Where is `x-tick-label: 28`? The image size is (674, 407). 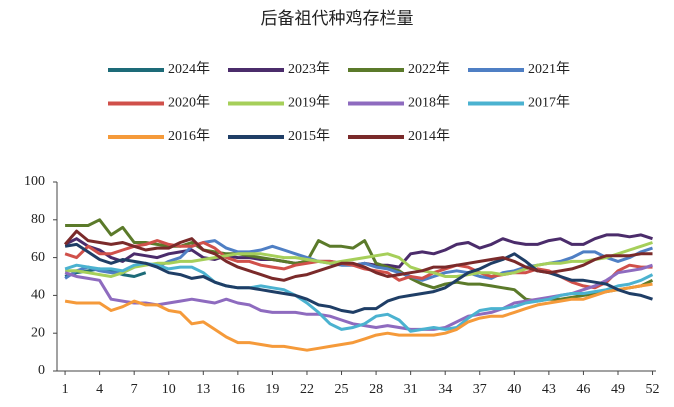 x-tick-label: 28 is located at coordinates (376, 389).